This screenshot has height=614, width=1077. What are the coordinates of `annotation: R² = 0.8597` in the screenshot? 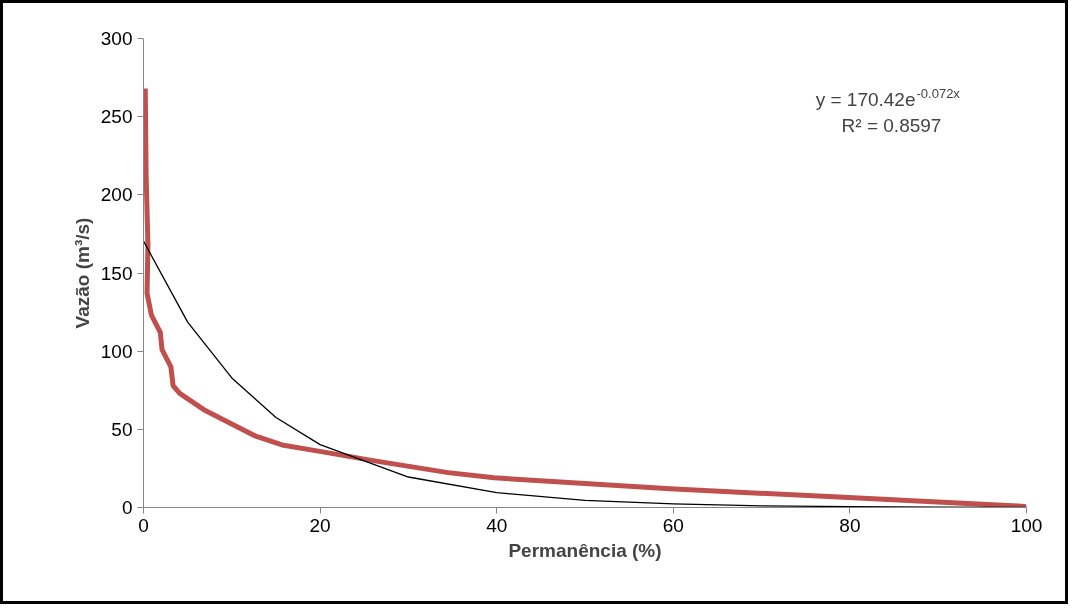 It's located at (891, 125).